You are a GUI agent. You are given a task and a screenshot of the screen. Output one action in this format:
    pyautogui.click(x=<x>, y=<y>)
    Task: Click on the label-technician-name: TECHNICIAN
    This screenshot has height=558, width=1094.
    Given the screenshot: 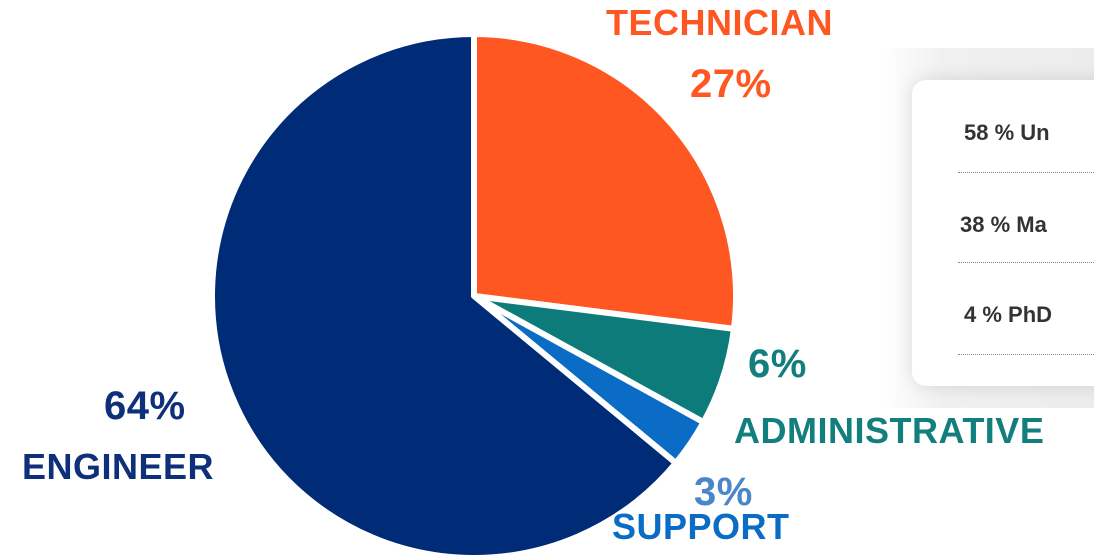 What is the action you would take?
    pyautogui.click(x=719, y=22)
    